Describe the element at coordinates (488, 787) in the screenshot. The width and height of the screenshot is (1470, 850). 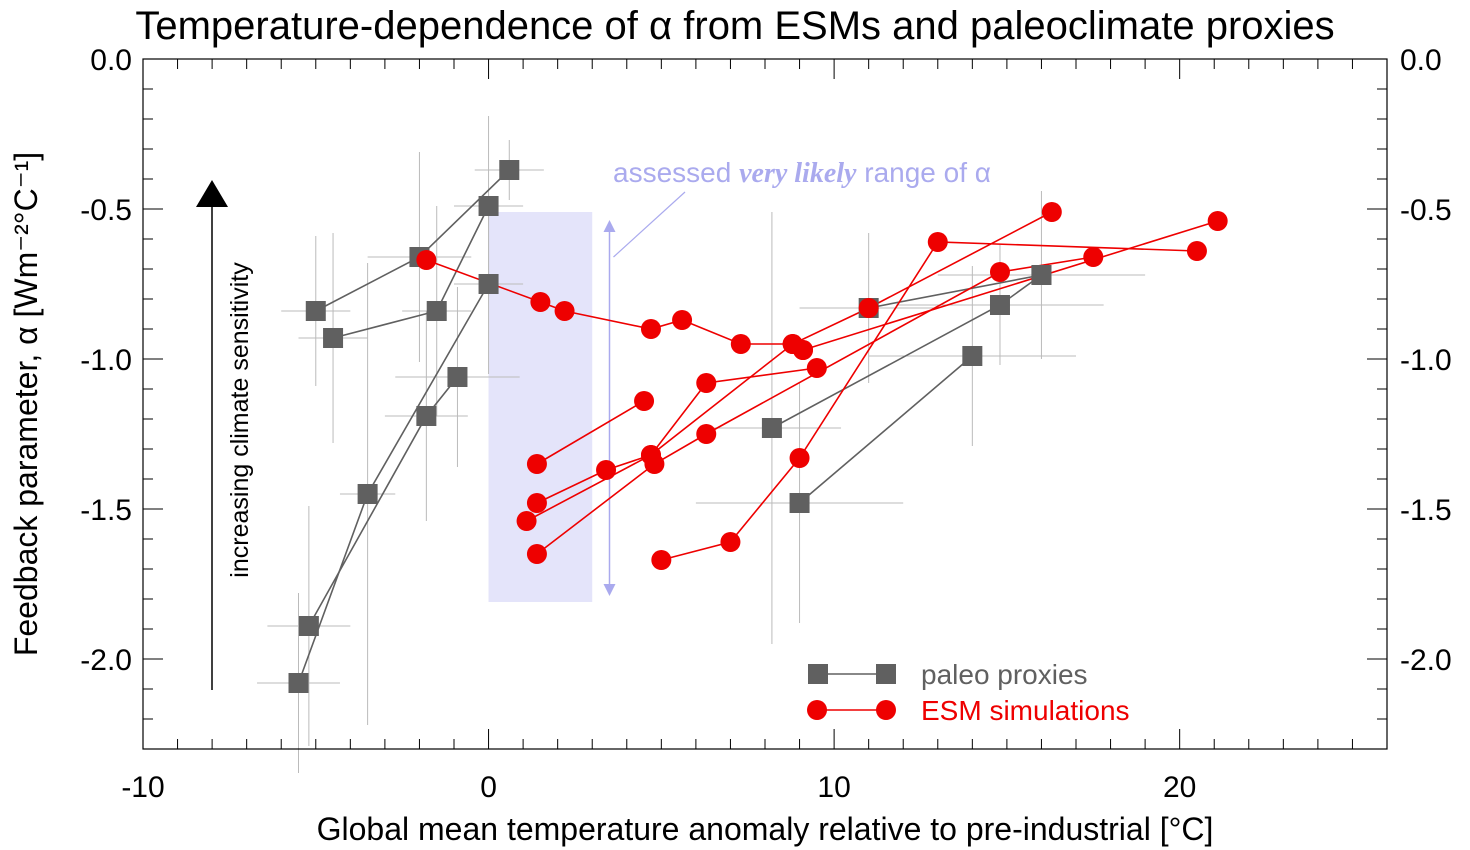
I see `x-tick-label: 0` at that location.